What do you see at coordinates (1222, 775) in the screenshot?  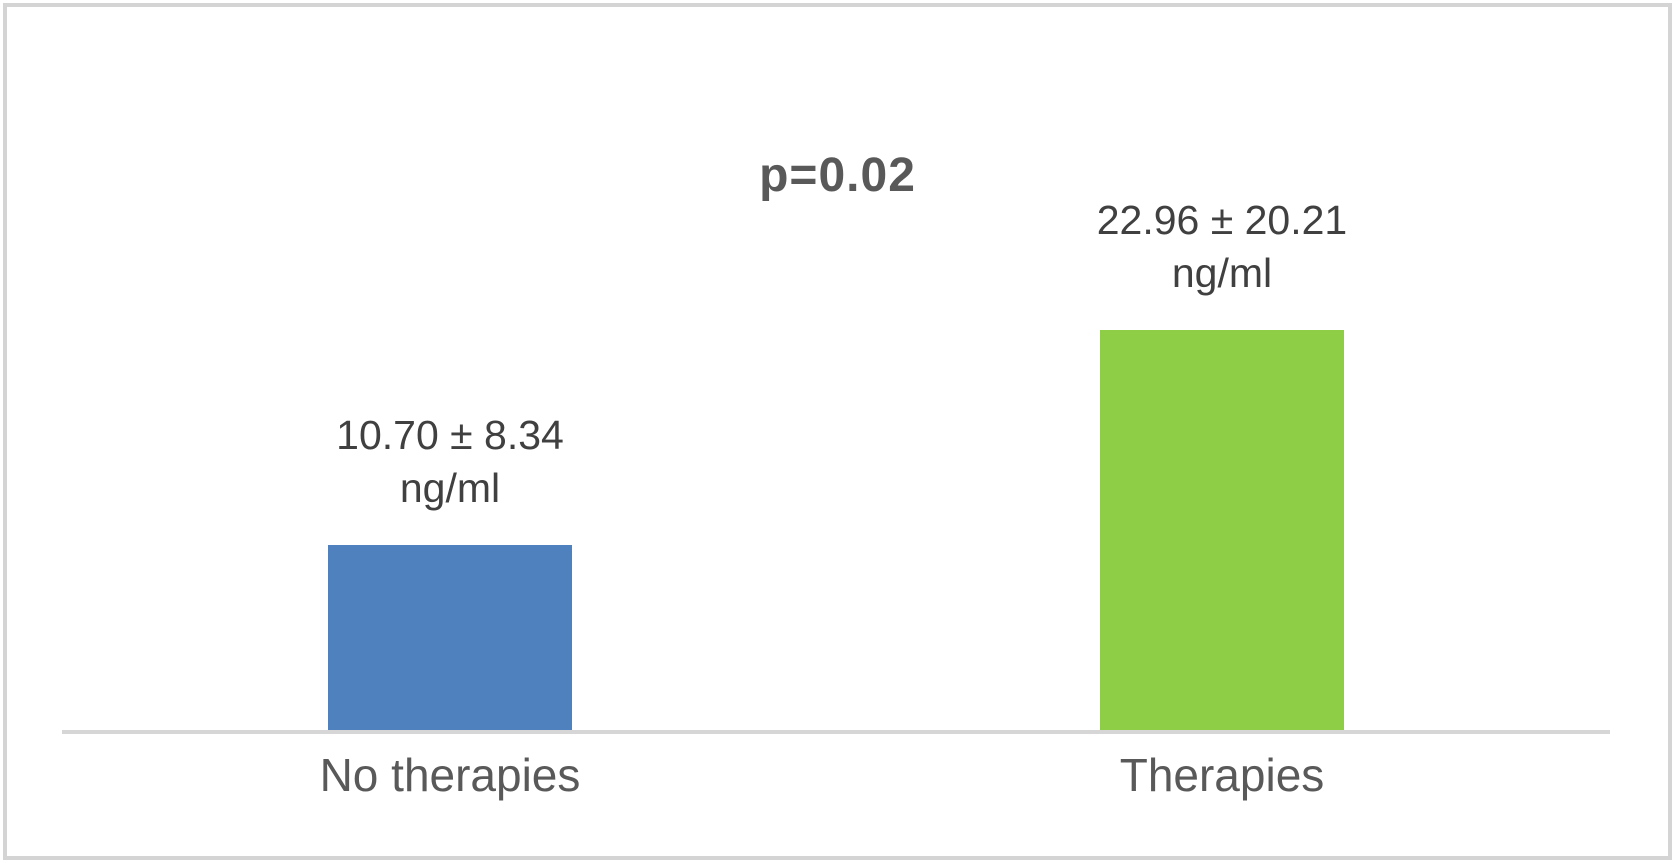 I see `x-axis-category-label-therapies: Therapies` at bounding box center [1222, 775].